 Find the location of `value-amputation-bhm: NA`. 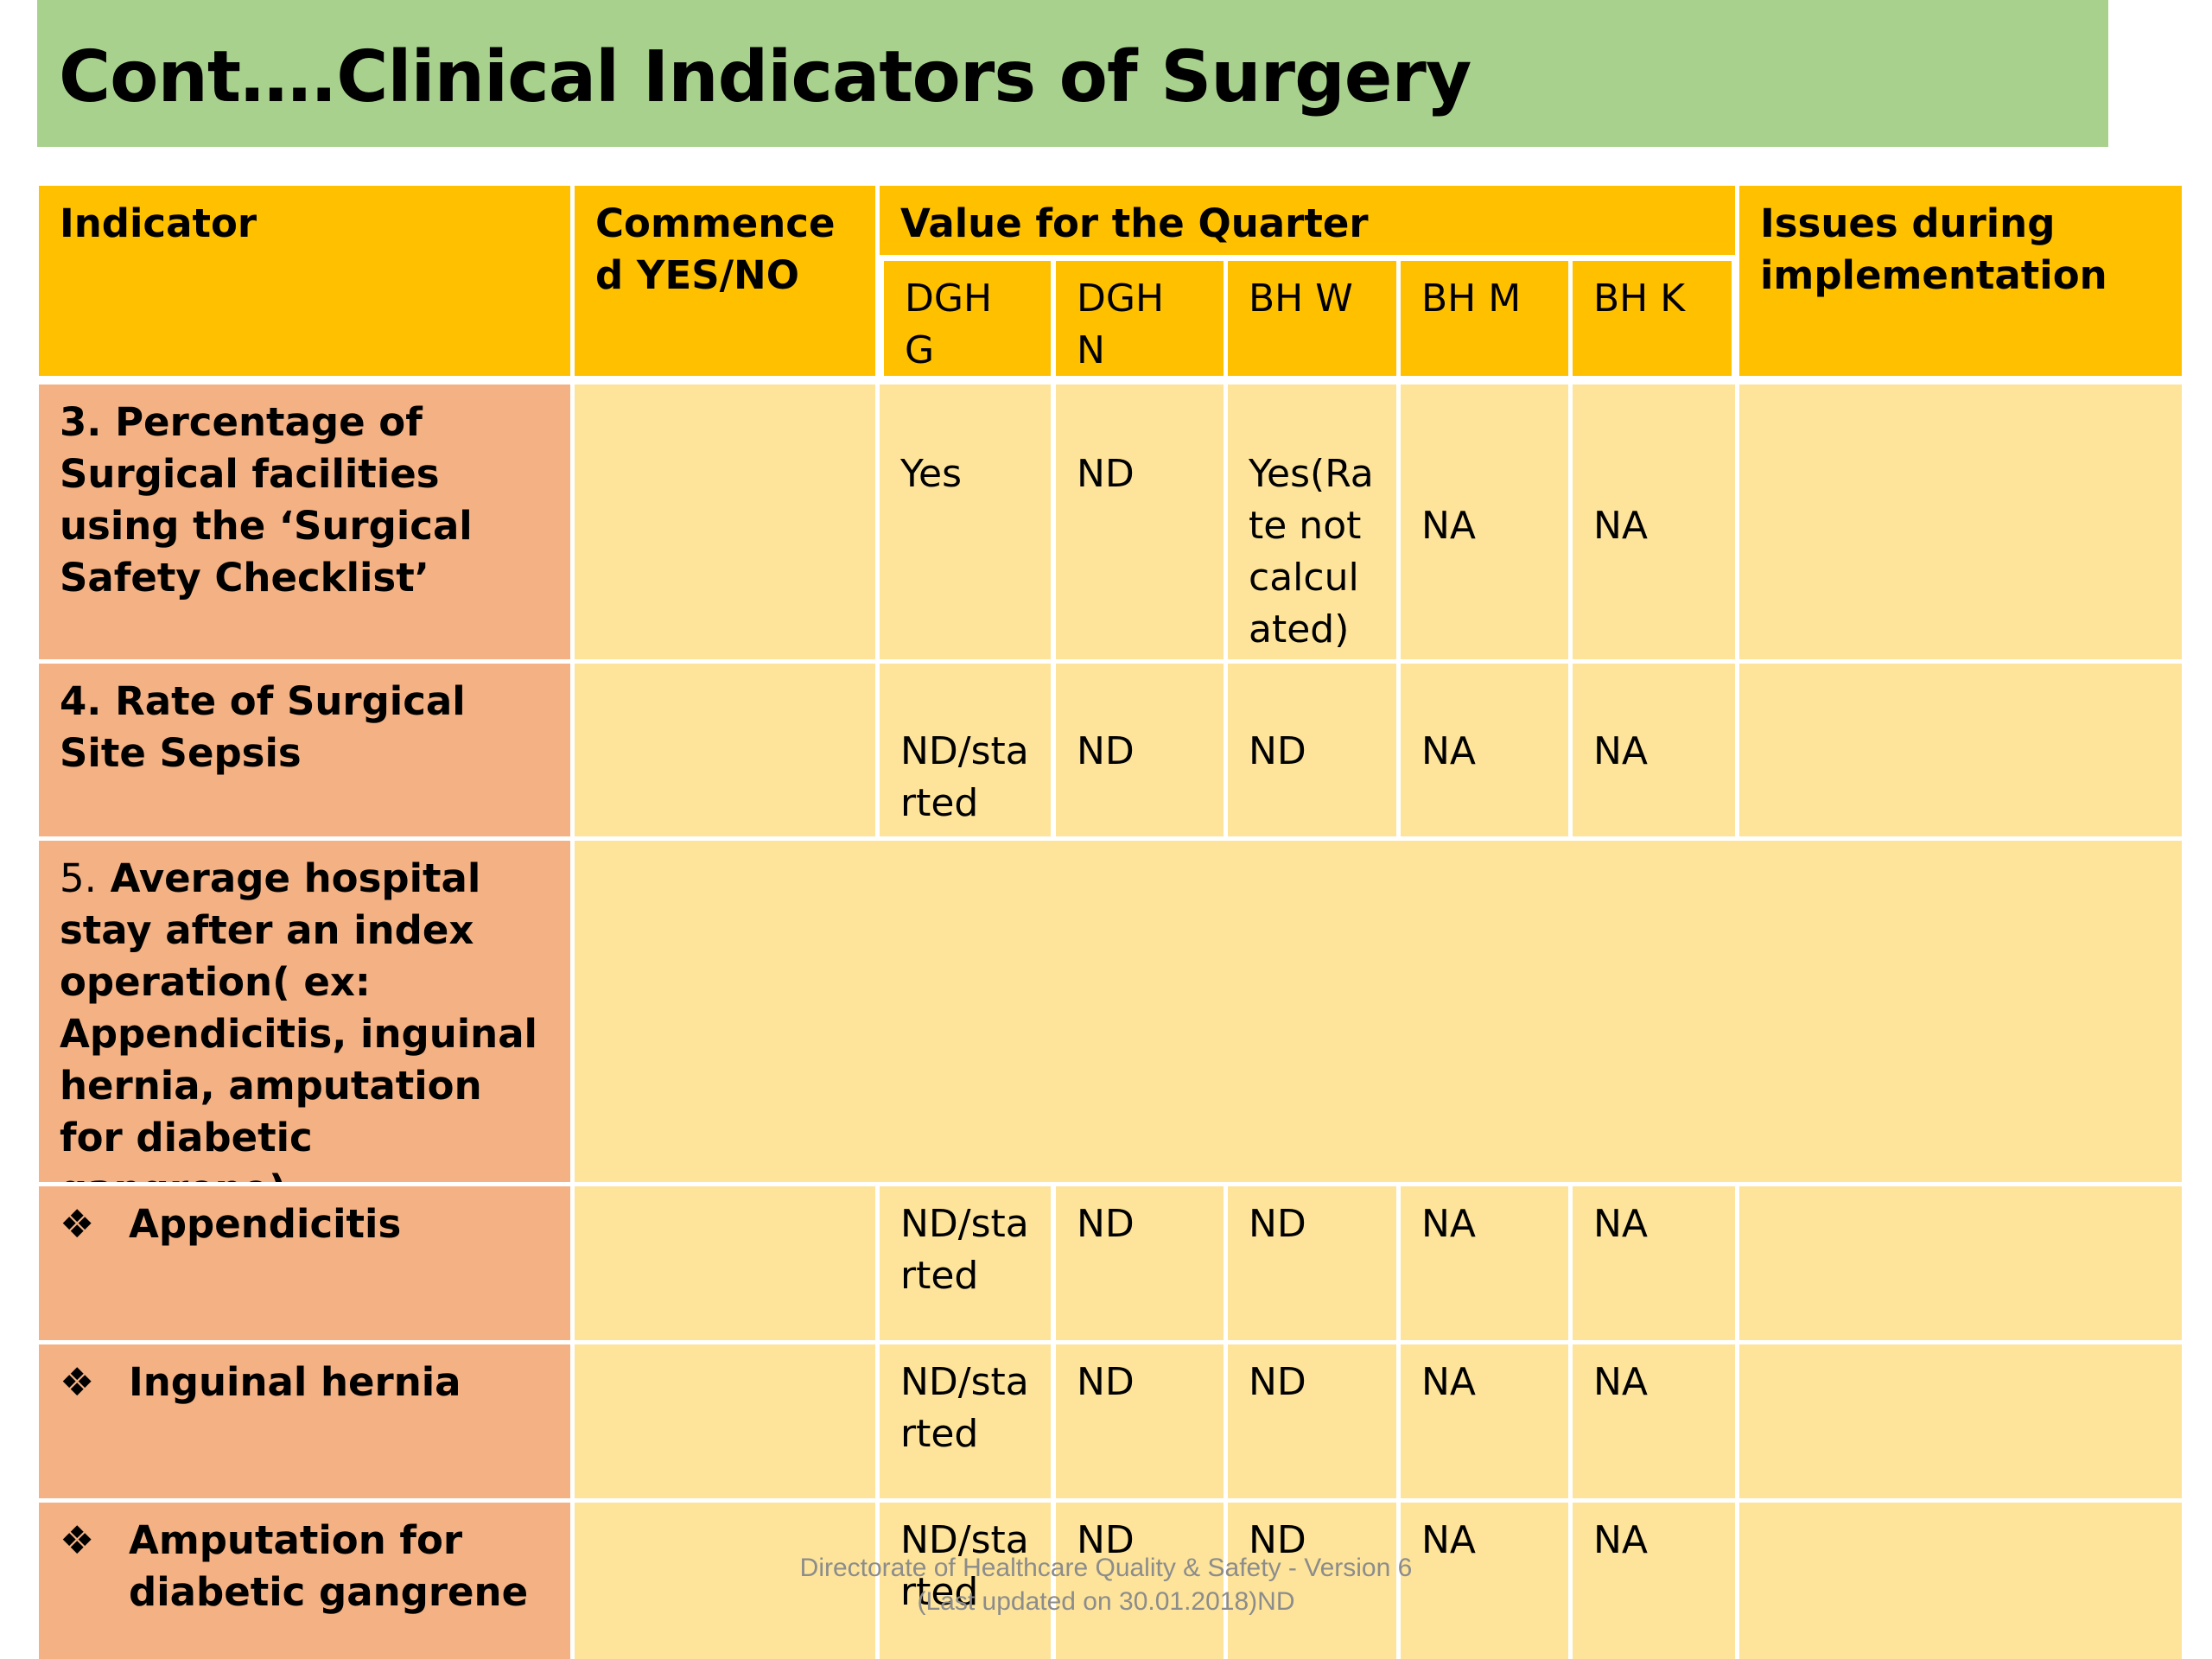

value-amputation-bhm: NA is located at coordinates (1484, 1581).